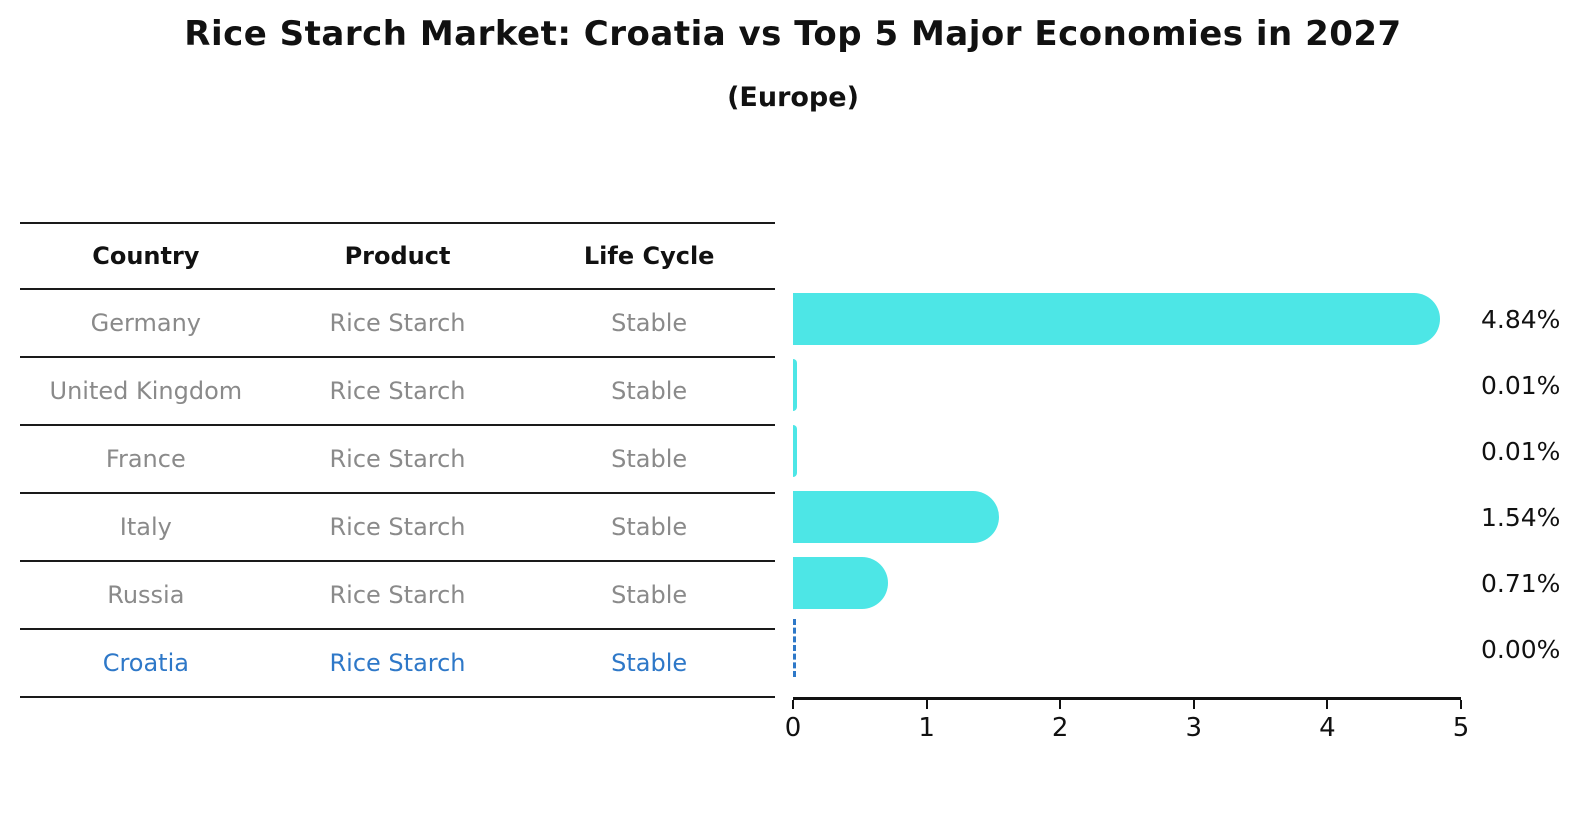 The height and width of the screenshot is (823, 1586). I want to click on country-cell: Germany, so click(145, 323).